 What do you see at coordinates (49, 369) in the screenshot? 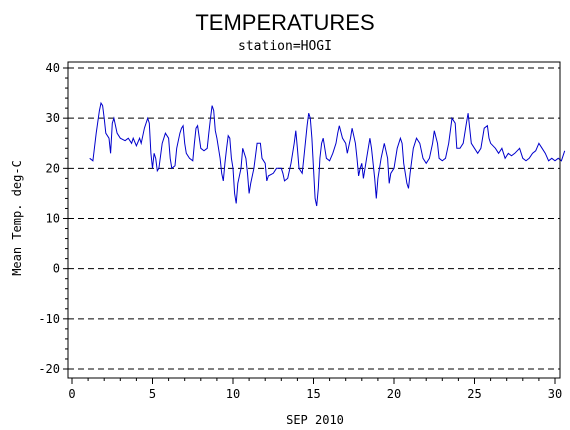
I see `y-tick-label: -20` at bounding box center [49, 369].